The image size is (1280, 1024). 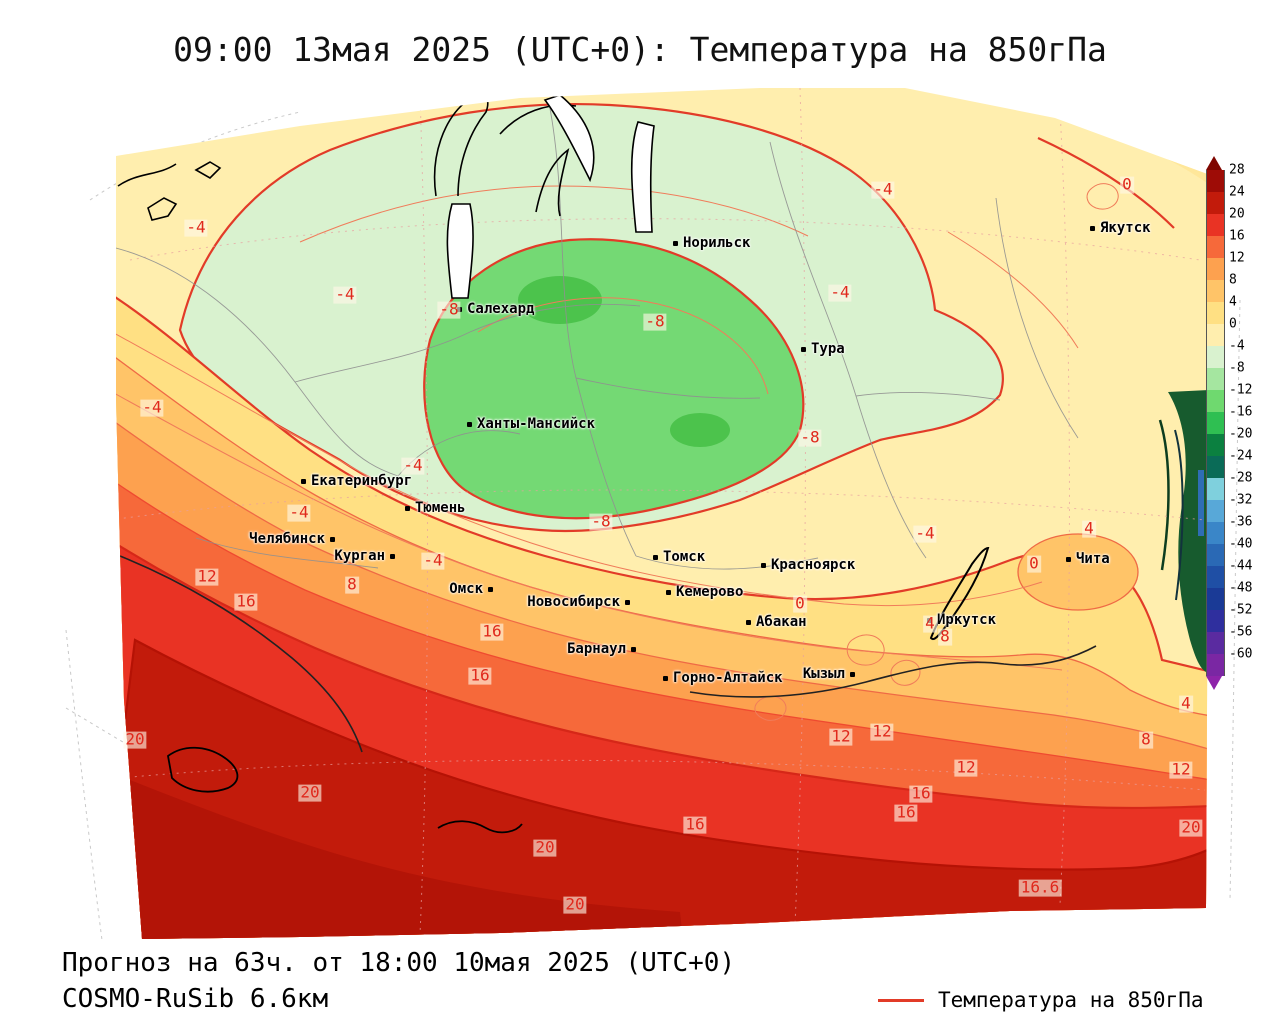 I want to click on colorbar-tick-label: -20, so click(x=1241, y=434).